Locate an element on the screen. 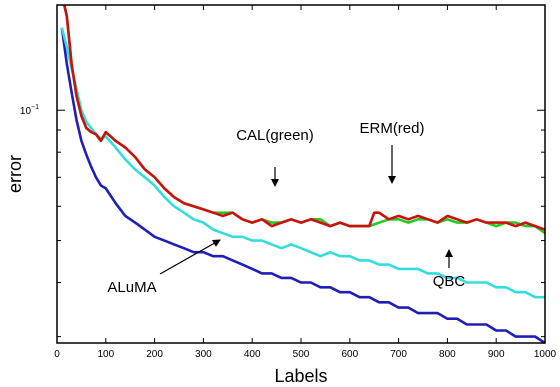  x-tick-label: 1000 is located at coordinates (545, 354).